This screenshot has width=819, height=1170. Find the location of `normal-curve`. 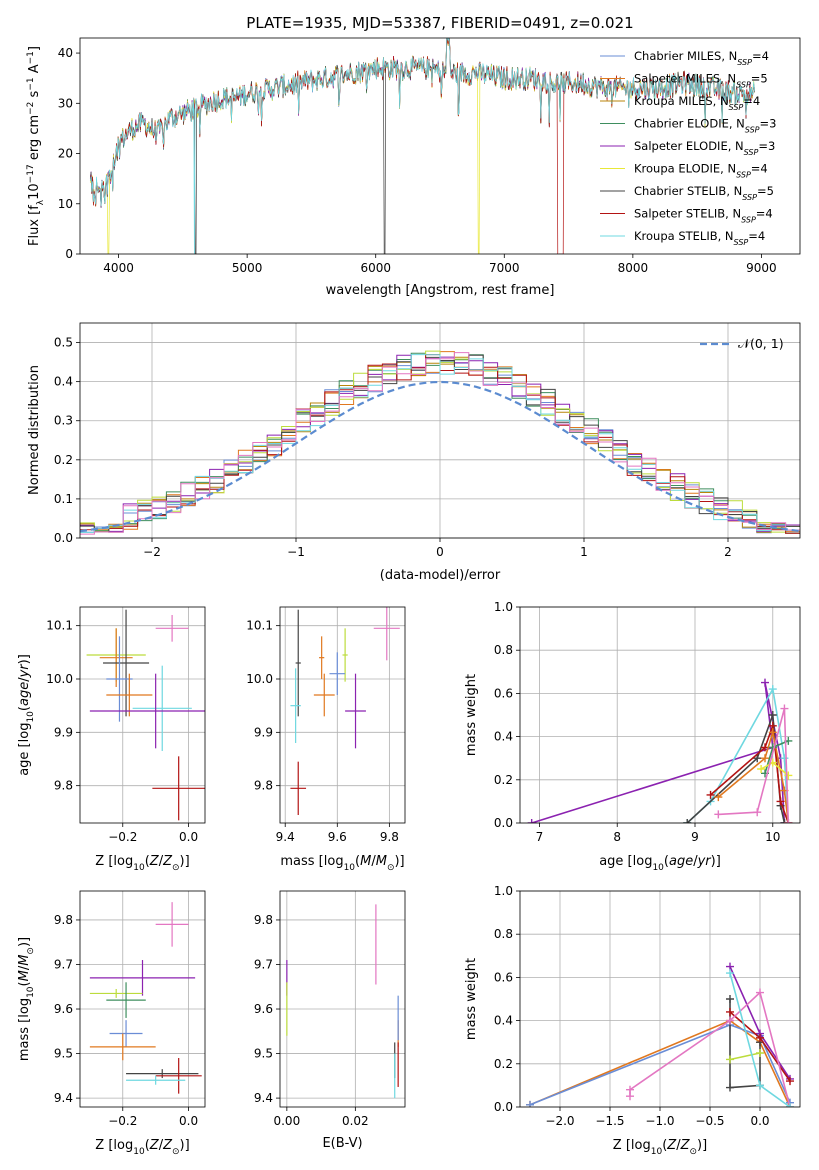

normal-curve is located at coordinates (440, 456).